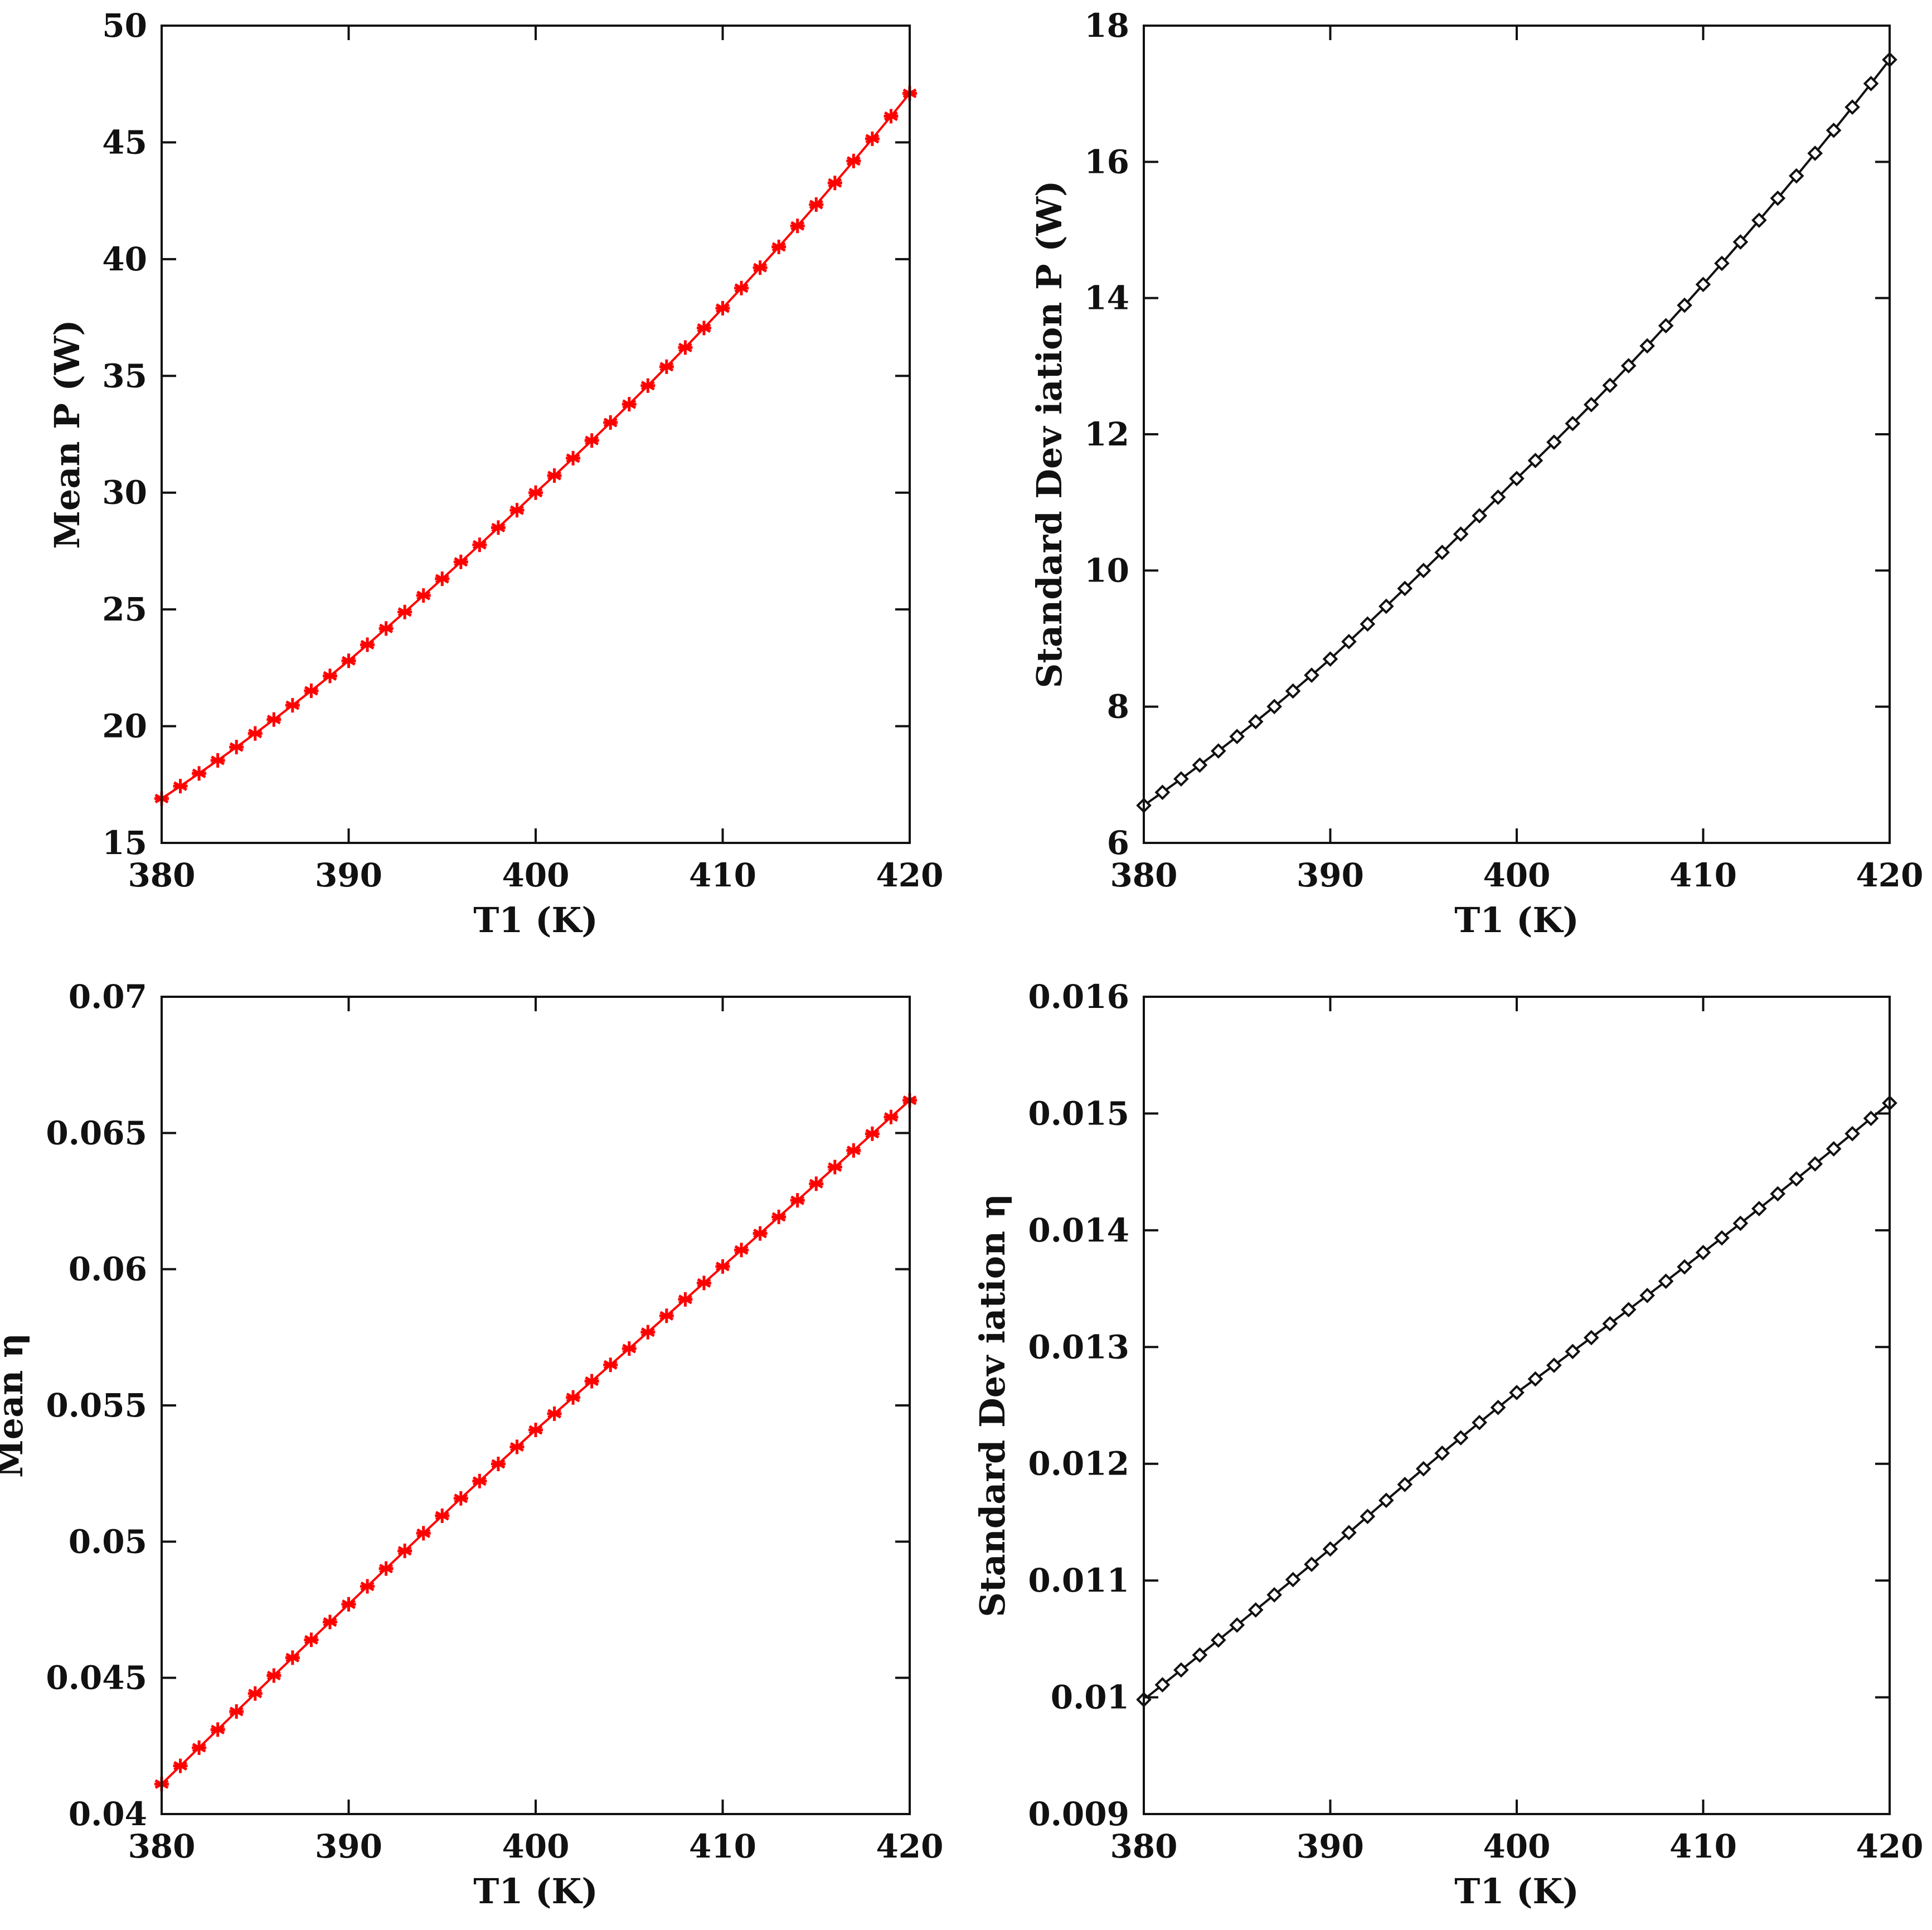  I want to click on y-tick-label: 35, so click(124, 376).